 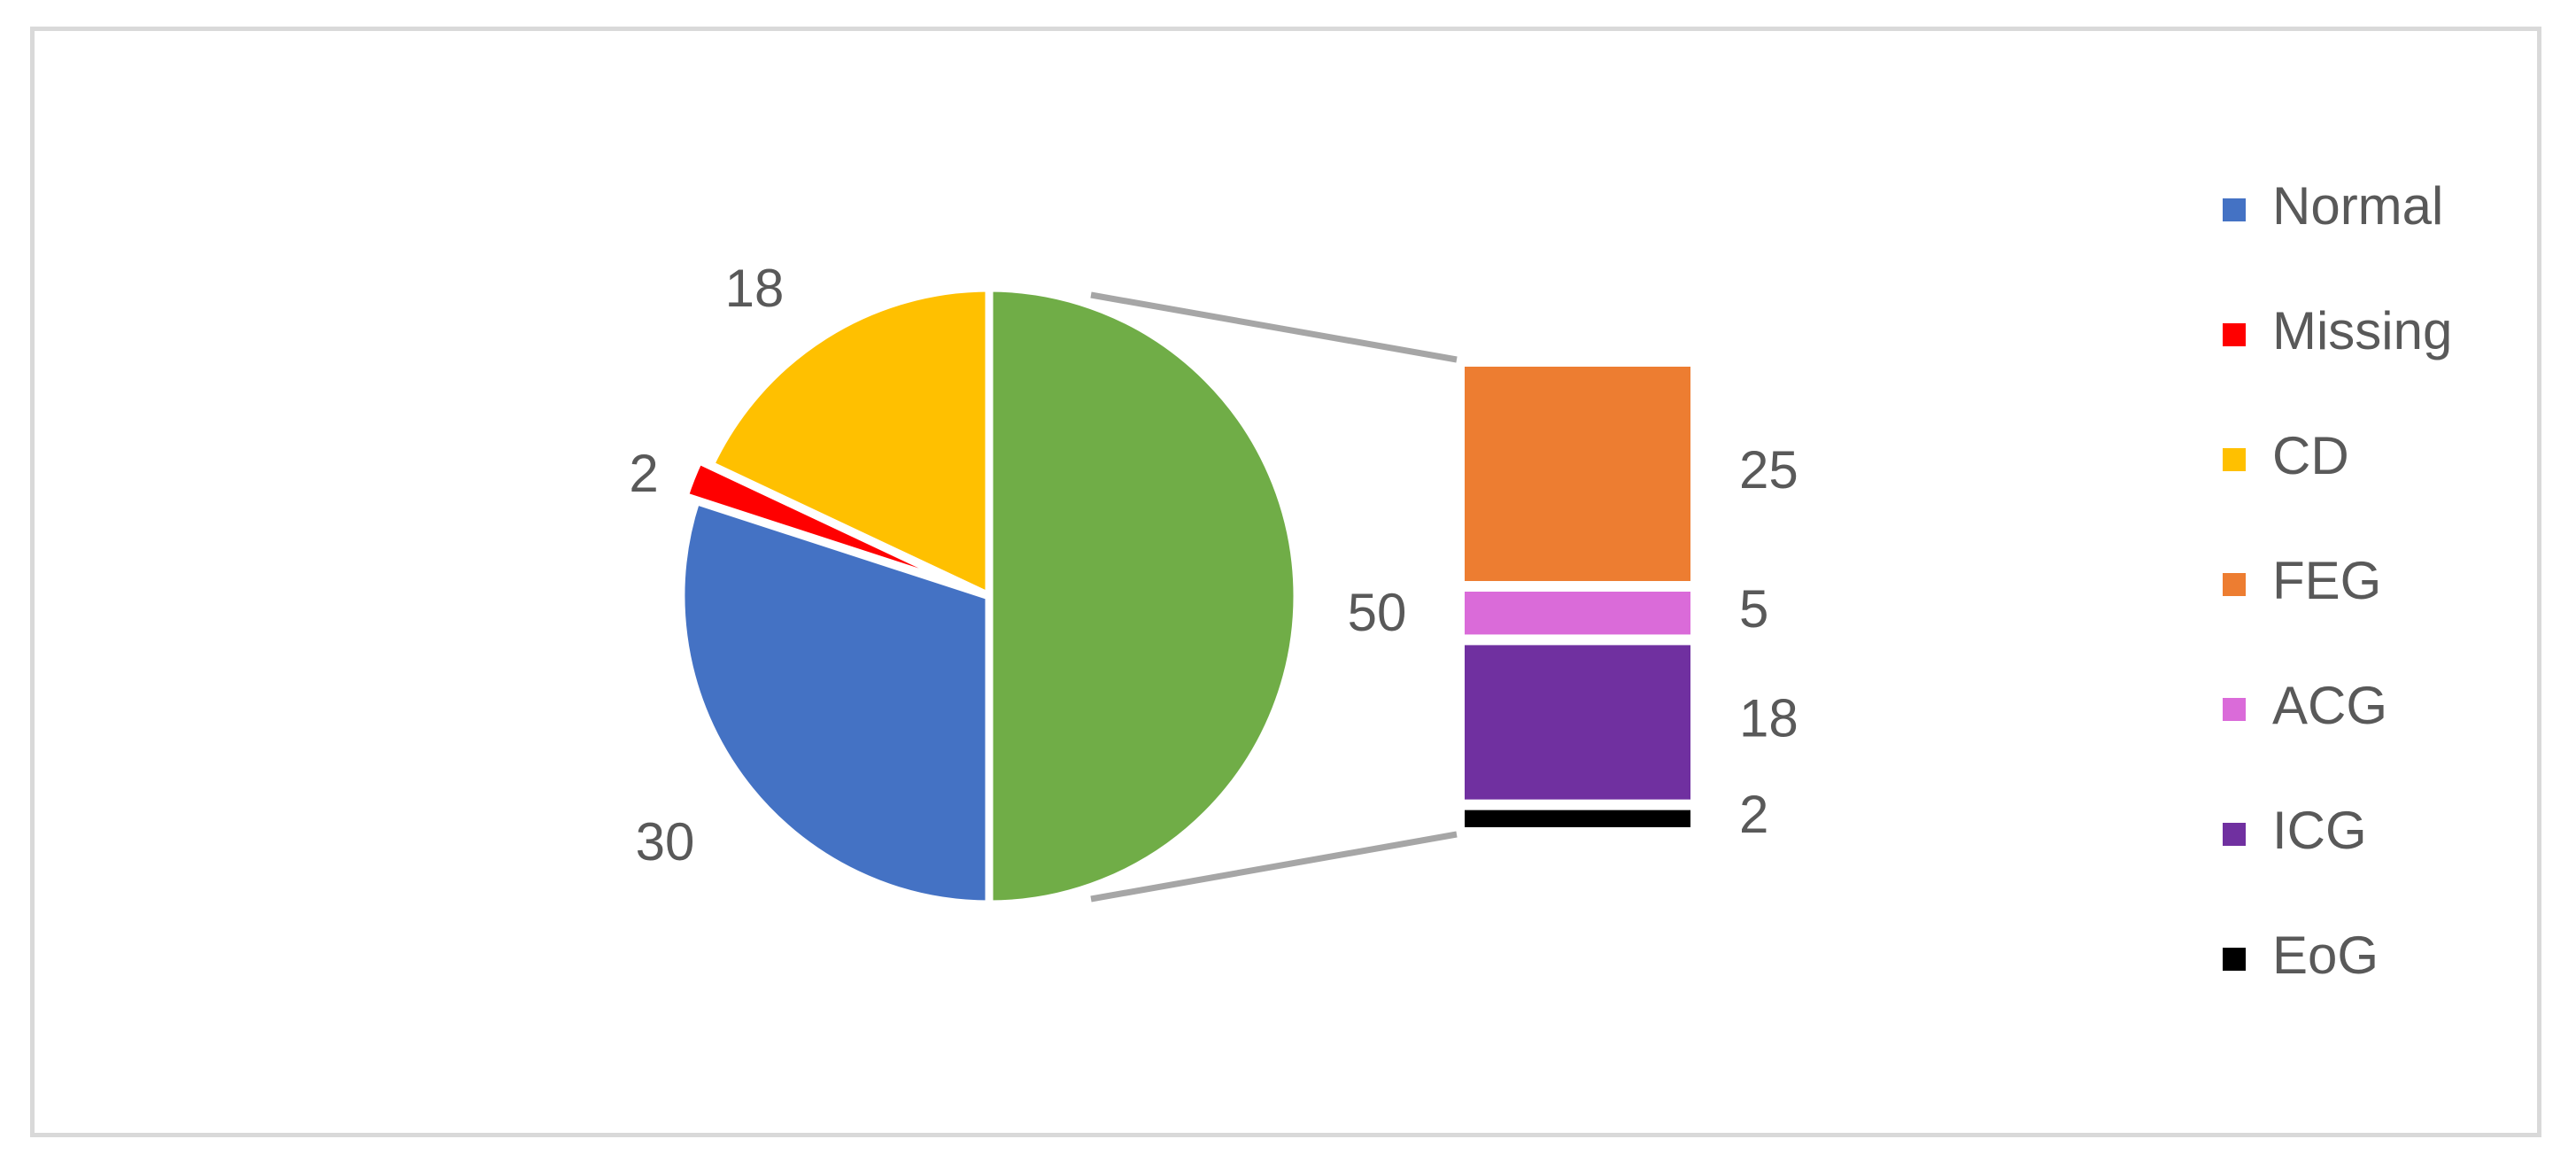 What do you see at coordinates (2357, 206) in the screenshot?
I see `legend-label-normal: Normal` at bounding box center [2357, 206].